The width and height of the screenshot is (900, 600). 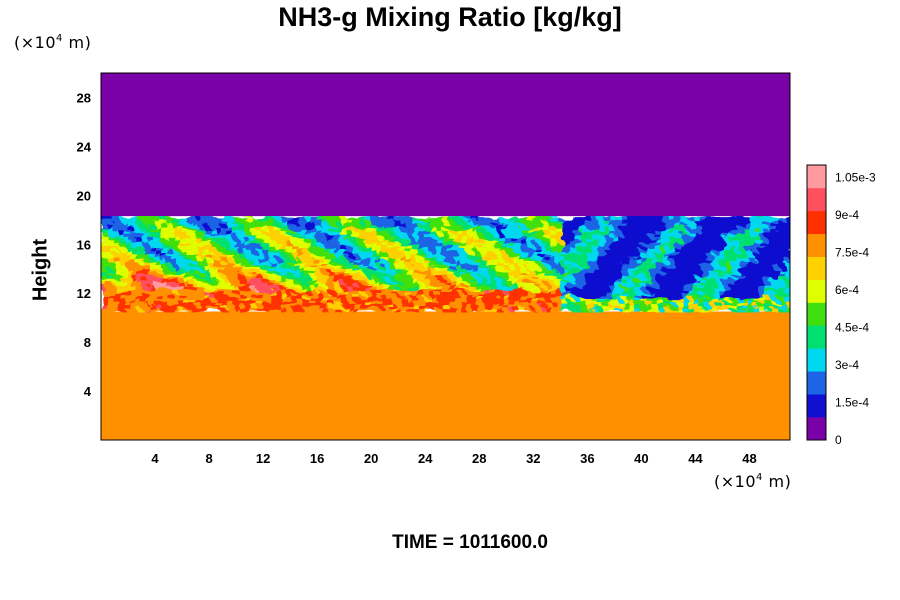 I want to click on y-tick-label: 4, so click(x=88, y=391).